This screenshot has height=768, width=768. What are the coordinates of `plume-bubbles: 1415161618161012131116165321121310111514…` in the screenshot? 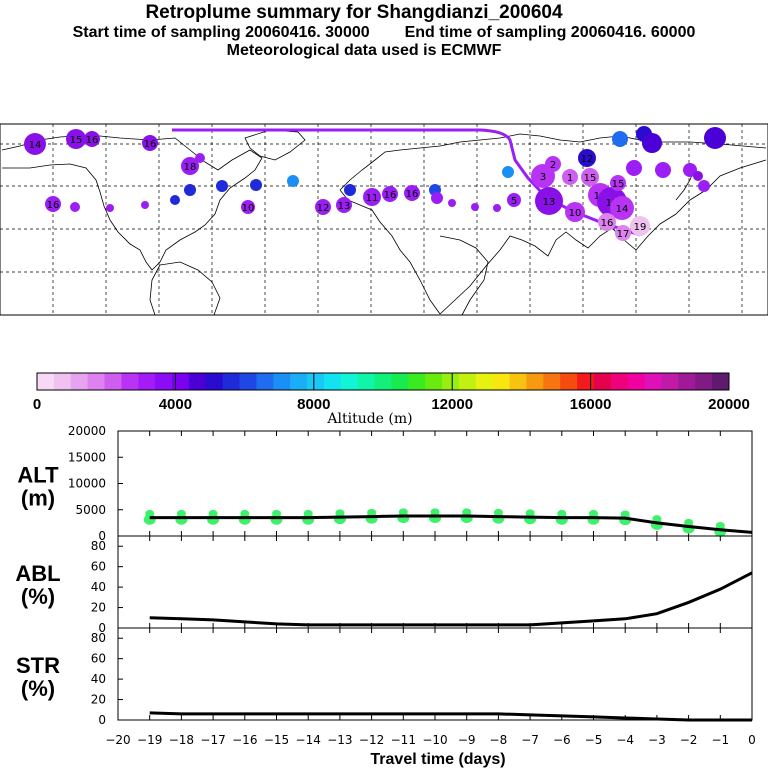 It's located at (375, 183).